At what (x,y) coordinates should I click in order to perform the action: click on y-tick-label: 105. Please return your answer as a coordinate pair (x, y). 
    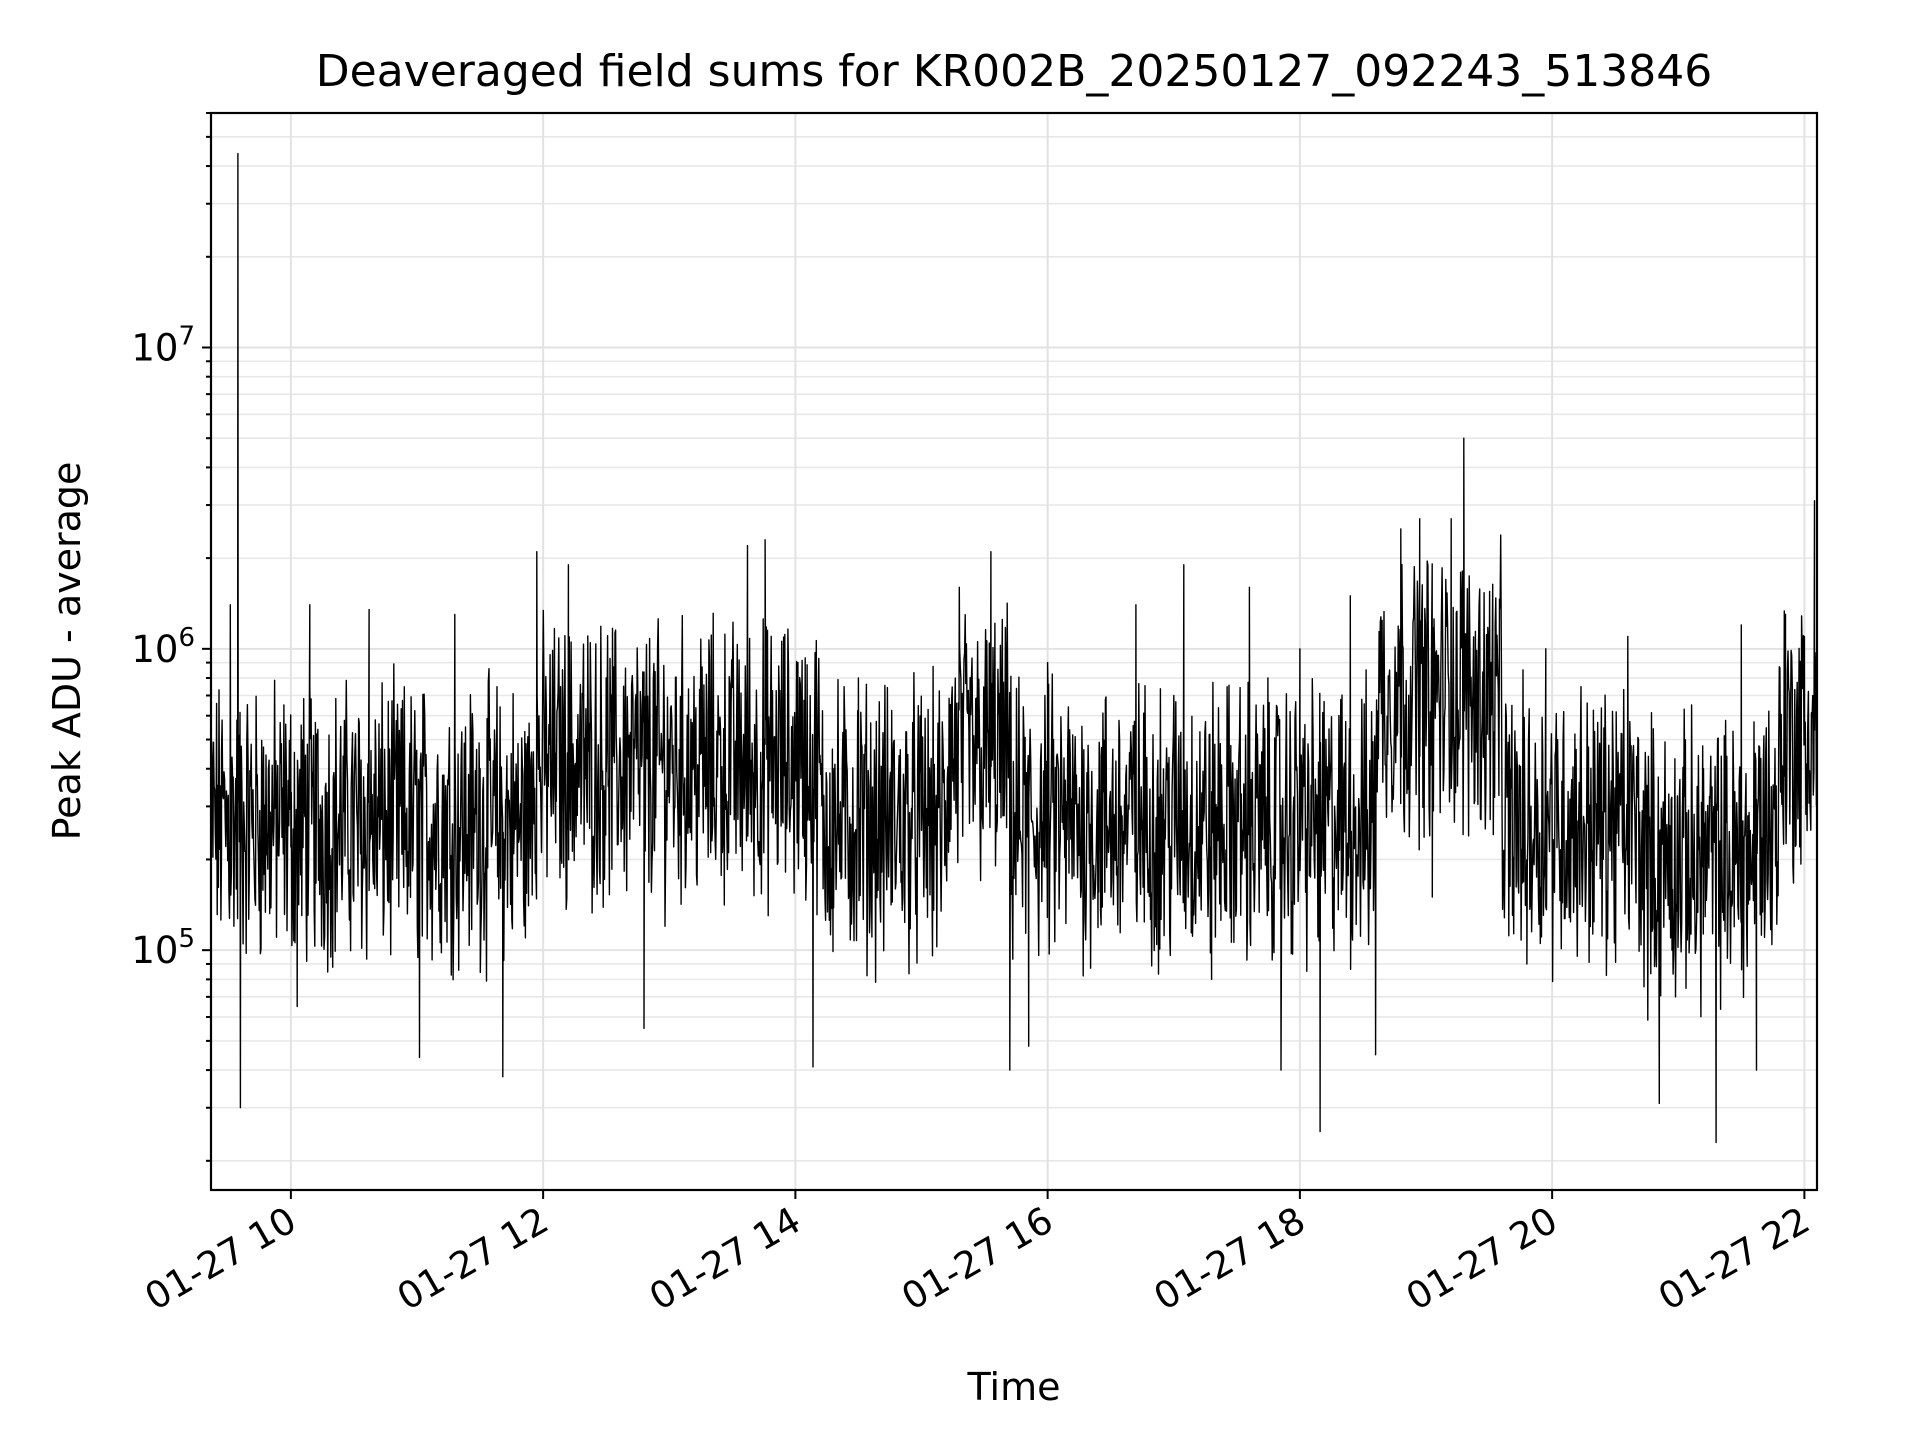
    Looking at the image, I should click on (163, 948).